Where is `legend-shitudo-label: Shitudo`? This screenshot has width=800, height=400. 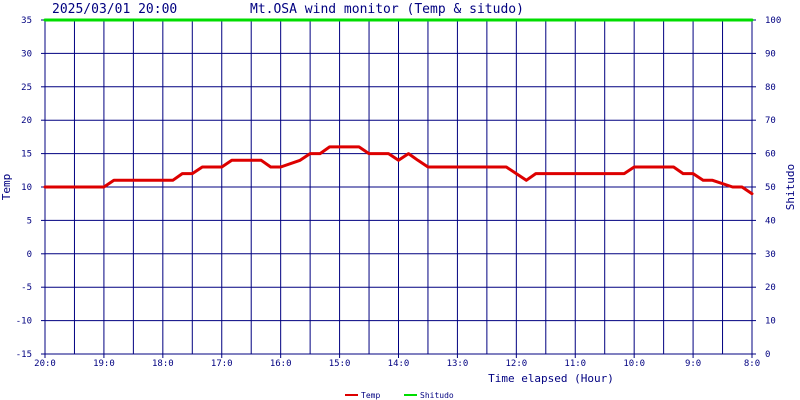
legend-shitudo-label: Shitudo is located at coordinates (437, 395).